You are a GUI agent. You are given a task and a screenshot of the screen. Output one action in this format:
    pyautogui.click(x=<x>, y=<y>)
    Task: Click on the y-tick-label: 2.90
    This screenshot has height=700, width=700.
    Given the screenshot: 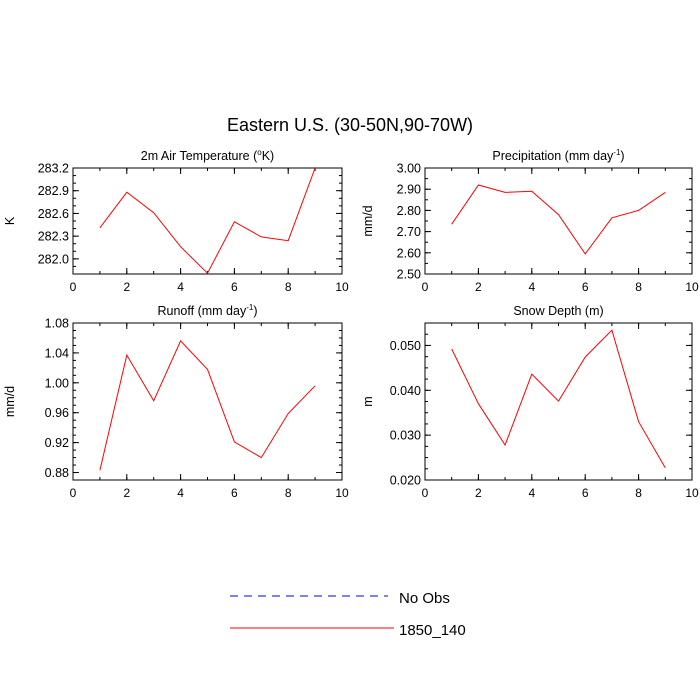 What is the action you would take?
    pyautogui.click(x=409, y=190)
    